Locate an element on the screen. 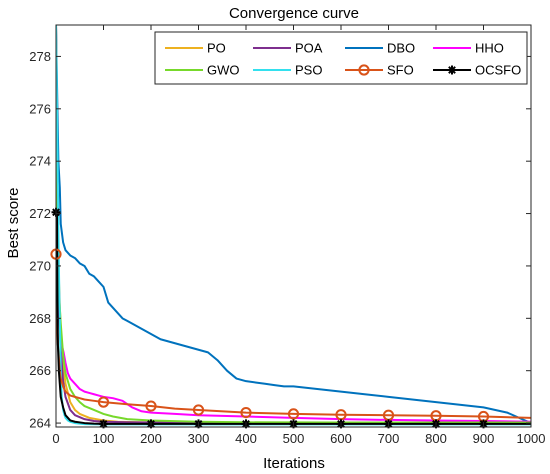 The height and width of the screenshot is (474, 550). legend-entry-hho: HHO is located at coordinates (468, 48).